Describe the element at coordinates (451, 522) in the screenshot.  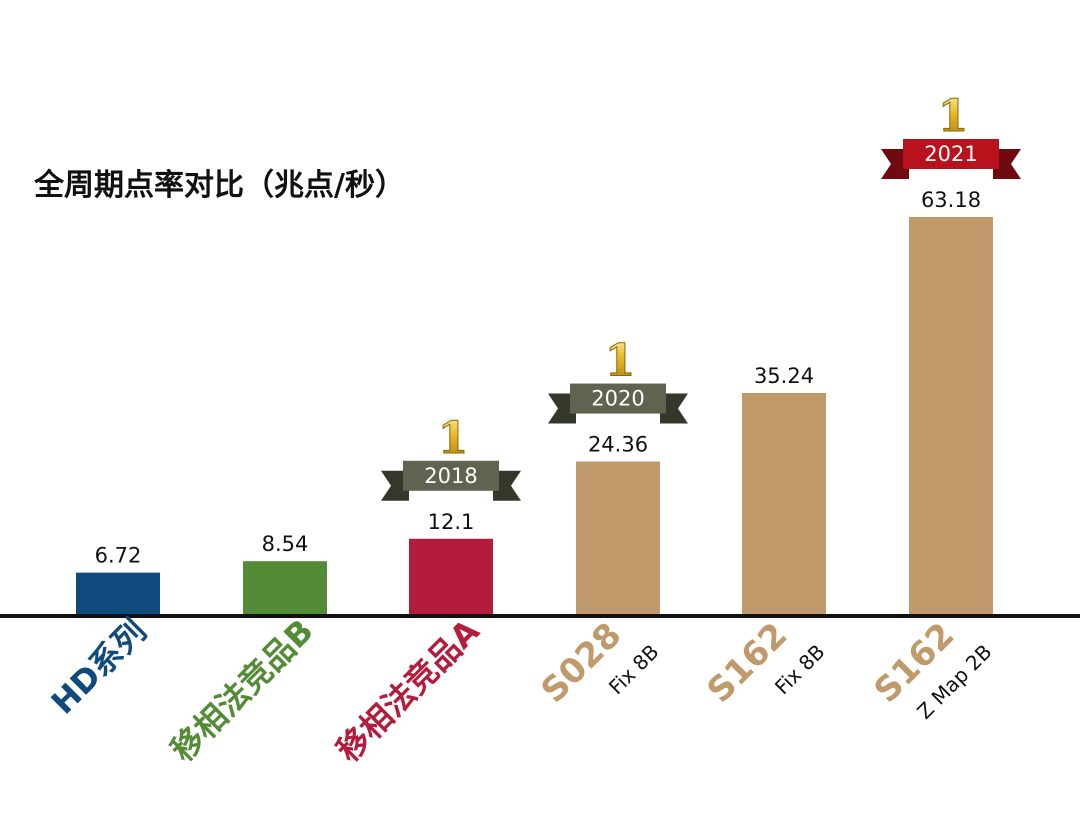
I see `data-label: 12.1` at that location.